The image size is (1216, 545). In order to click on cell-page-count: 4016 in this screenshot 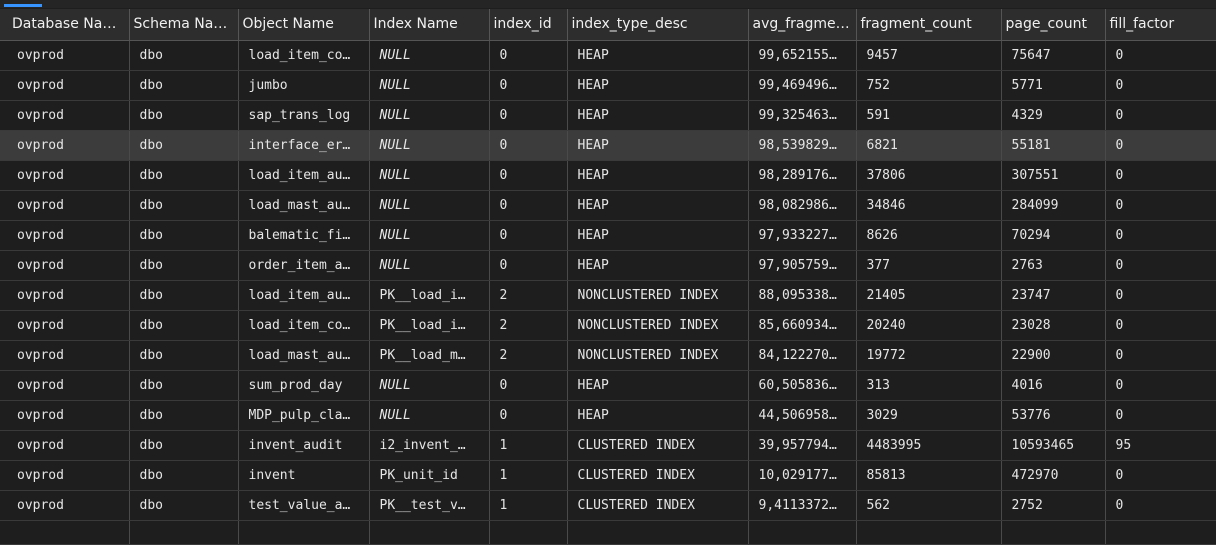, I will do `click(1052, 385)`.